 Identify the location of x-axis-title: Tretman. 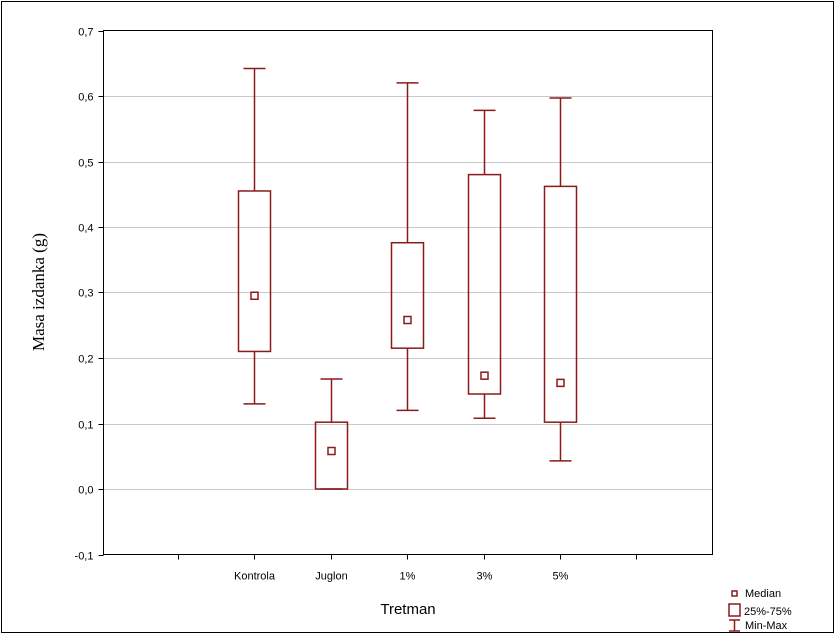
(407, 609).